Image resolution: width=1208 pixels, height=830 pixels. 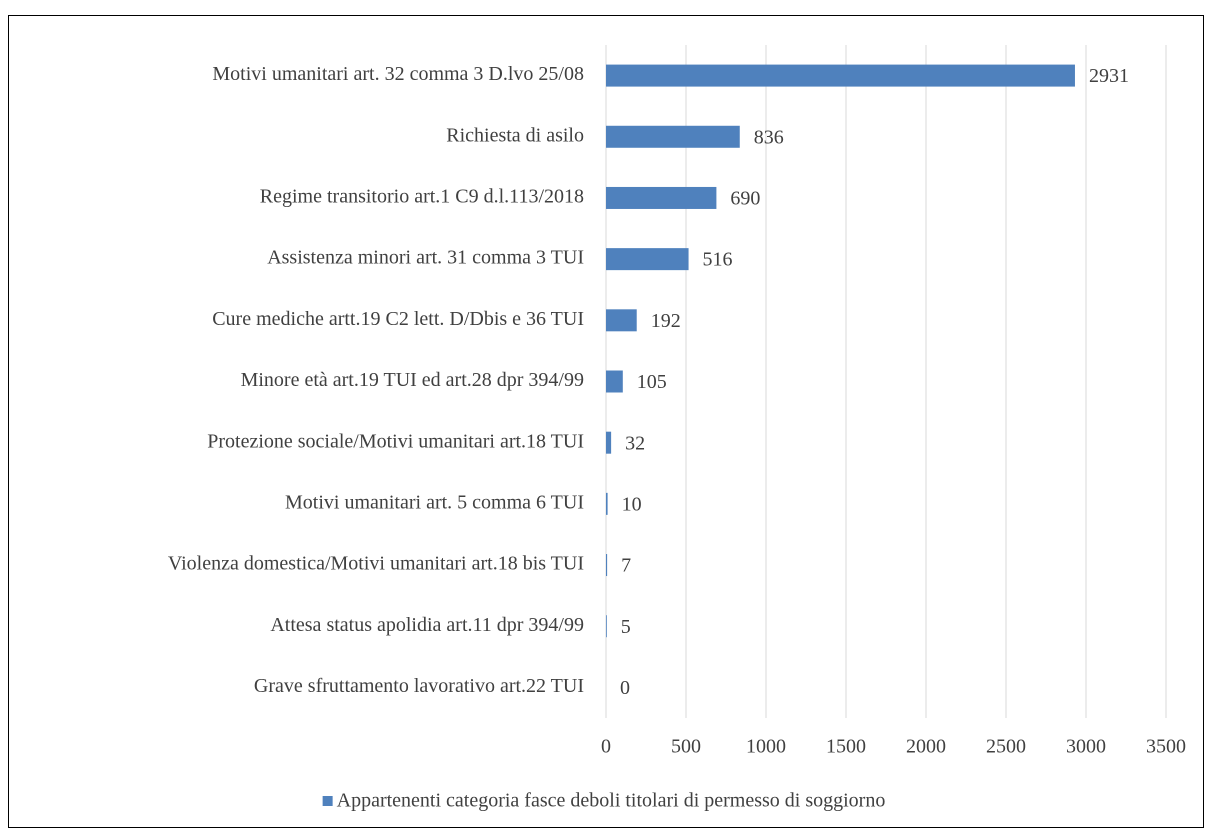 What do you see at coordinates (635, 443) in the screenshot?
I see `data-label: 32` at bounding box center [635, 443].